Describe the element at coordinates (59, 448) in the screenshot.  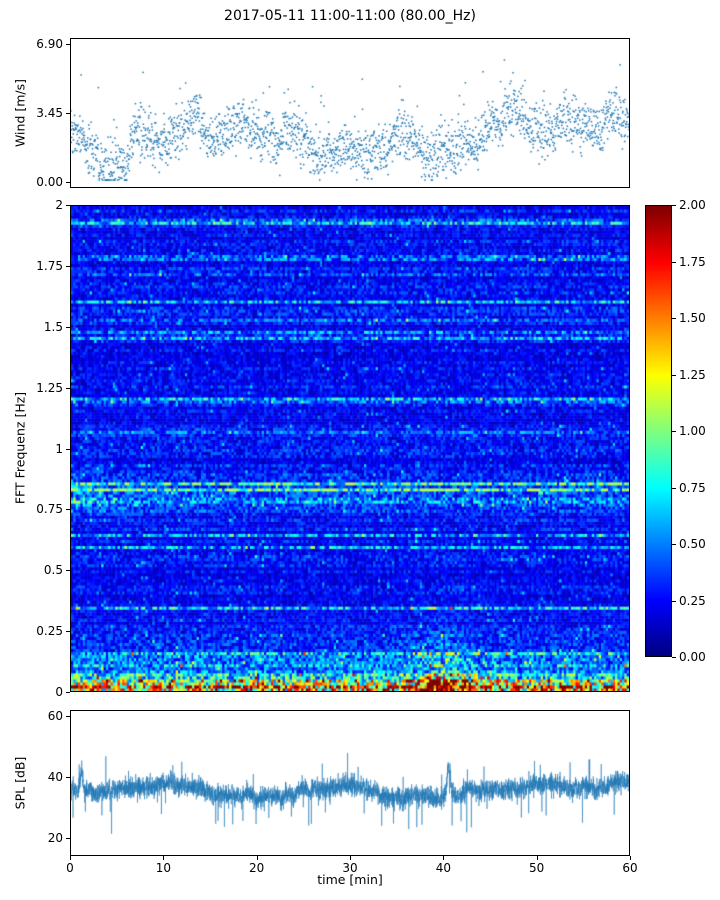
I see `tick-label: 1` at that location.